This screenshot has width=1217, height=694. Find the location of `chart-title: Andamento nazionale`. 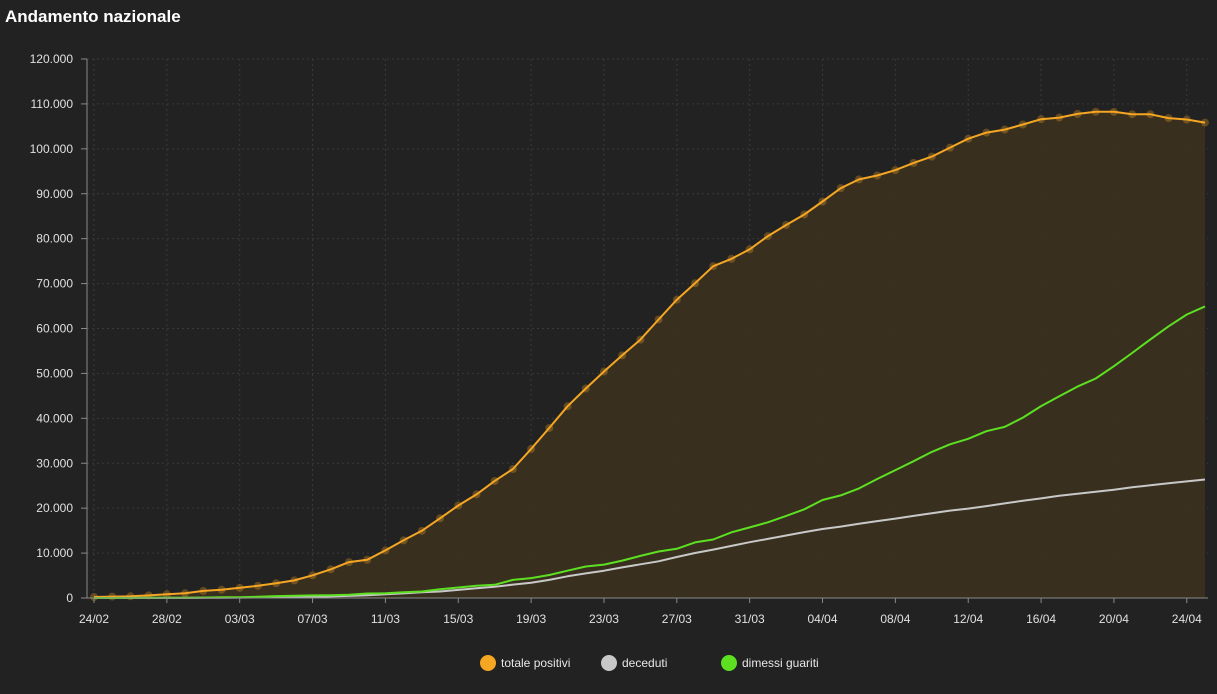

chart-title: Andamento nazionale is located at coordinates (93, 16).